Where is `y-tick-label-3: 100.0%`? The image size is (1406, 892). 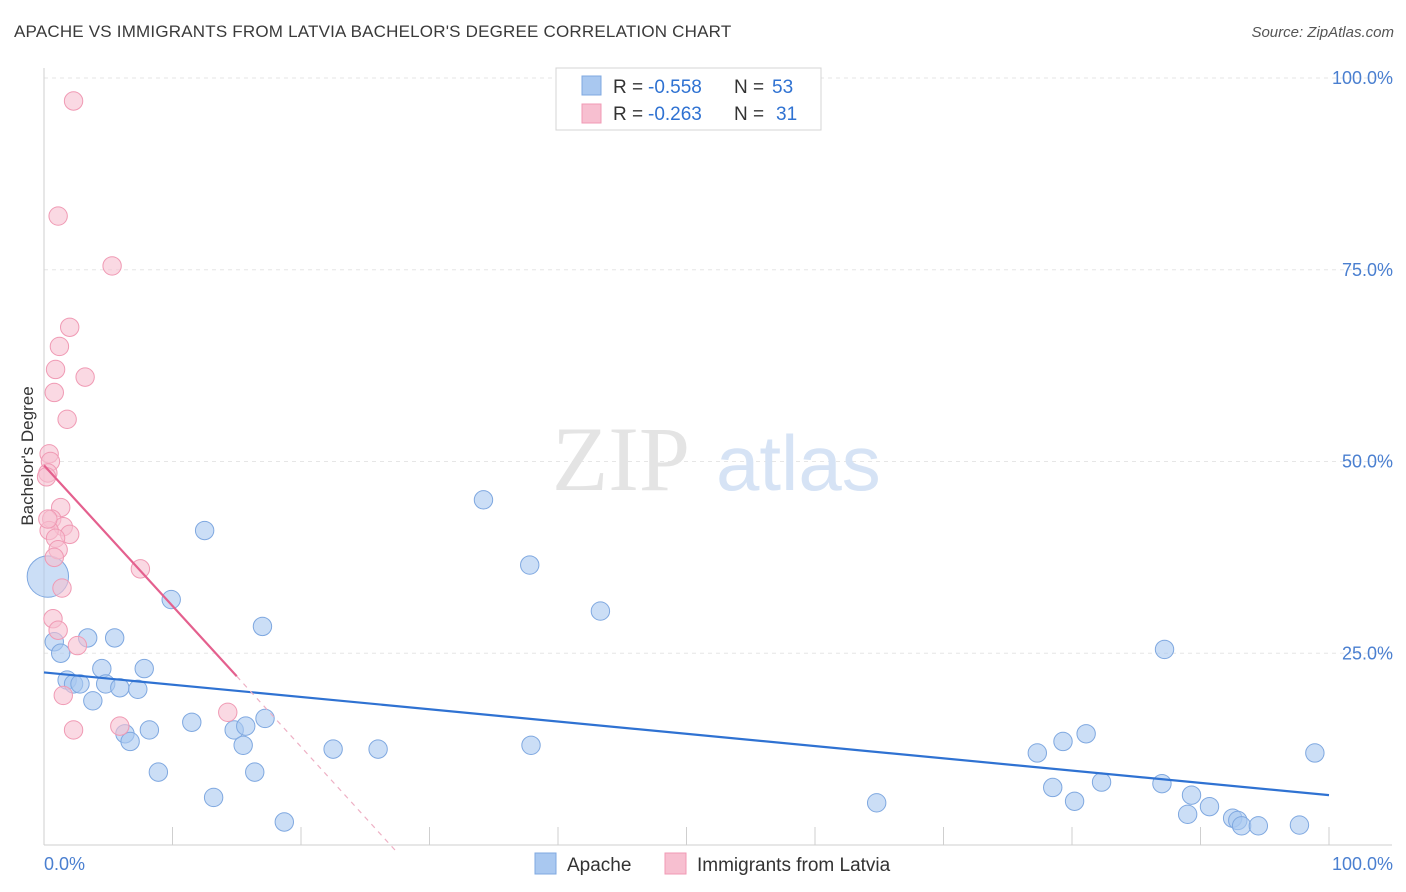 y-tick-label-3: 100.0% is located at coordinates (1362, 78).